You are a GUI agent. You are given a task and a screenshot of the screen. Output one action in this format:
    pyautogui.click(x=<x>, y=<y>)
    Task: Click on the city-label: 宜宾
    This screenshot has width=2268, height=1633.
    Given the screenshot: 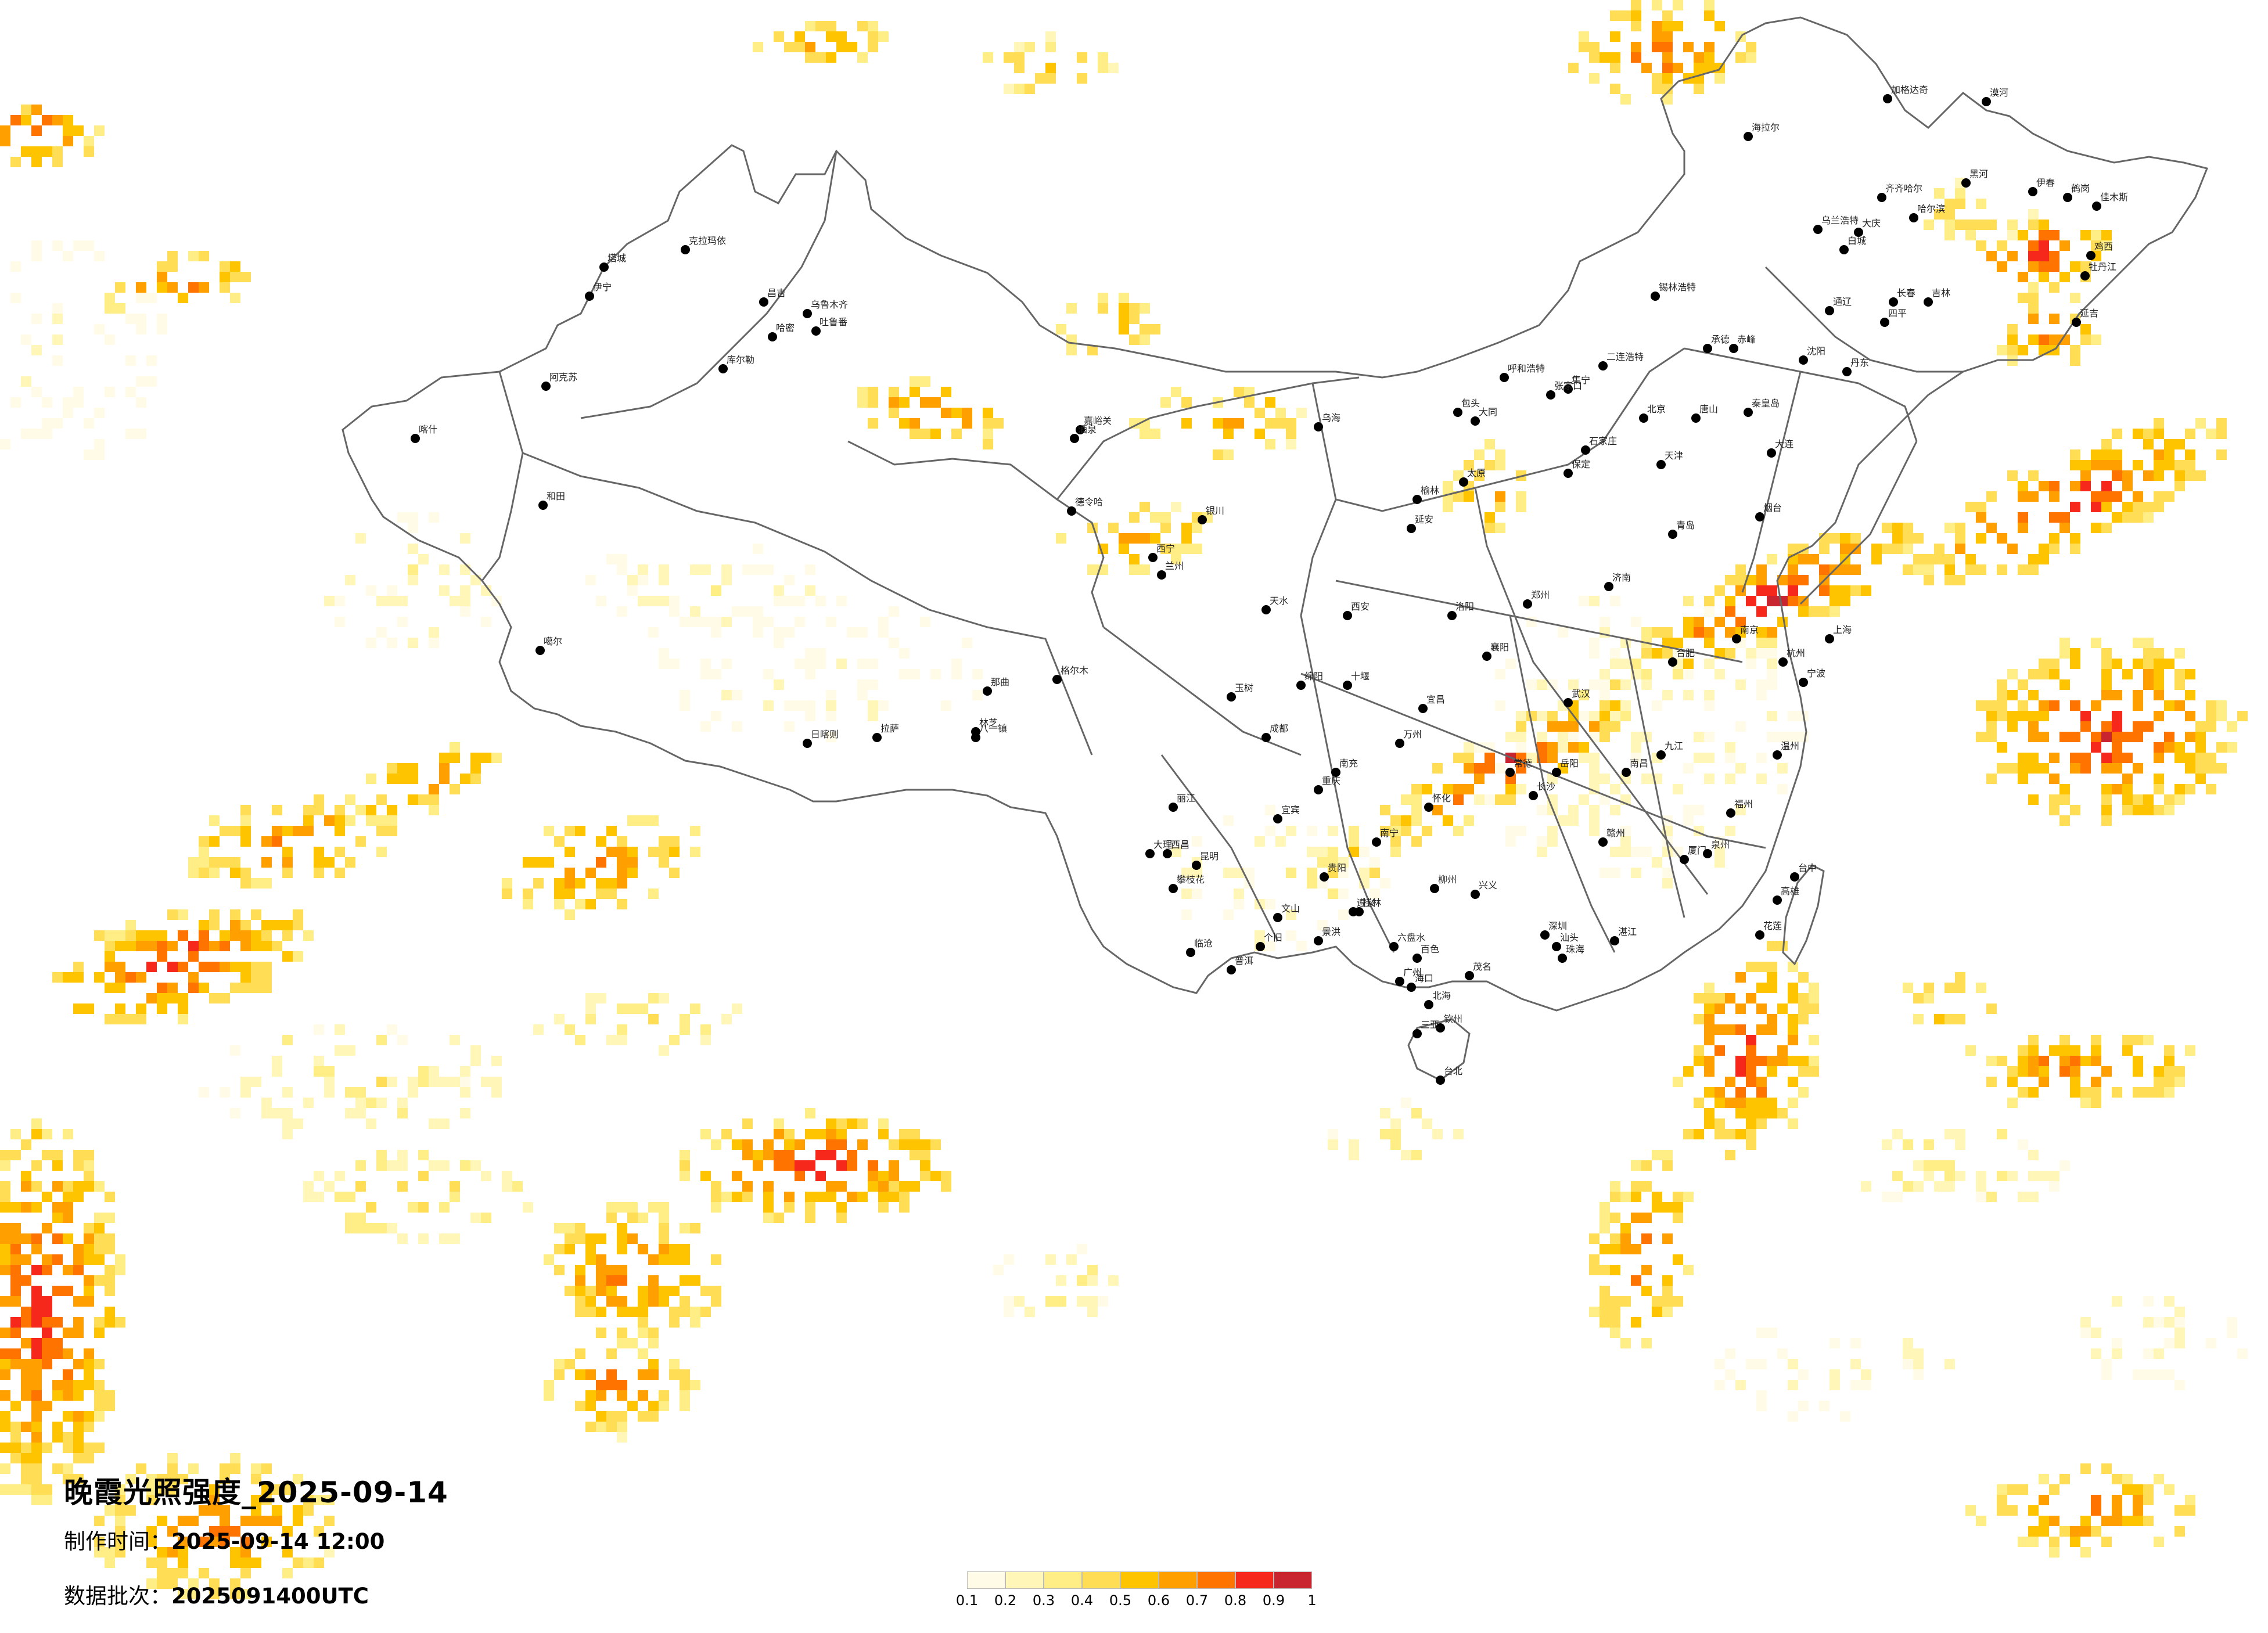 What is the action you would take?
    pyautogui.click(x=1290, y=810)
    